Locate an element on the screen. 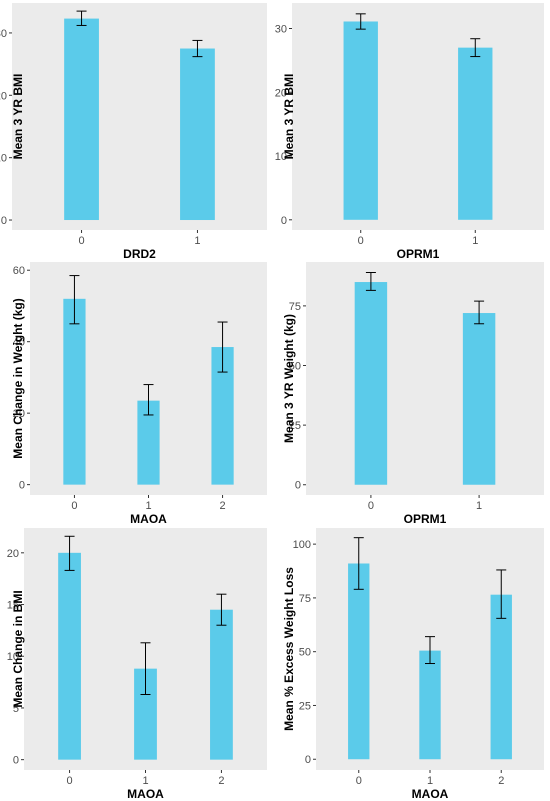 The height and width of the screenshot is (801, 550). y-axis-title: Mean 3 YR Weight (kg) is located at coordinates (289, 378).